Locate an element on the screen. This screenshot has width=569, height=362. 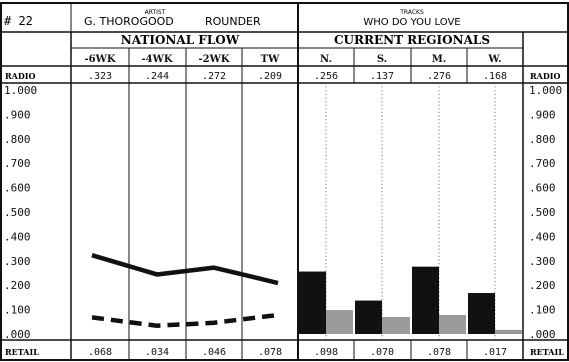
y-tick-label-right: .300 is located at coordinates (542, 261).